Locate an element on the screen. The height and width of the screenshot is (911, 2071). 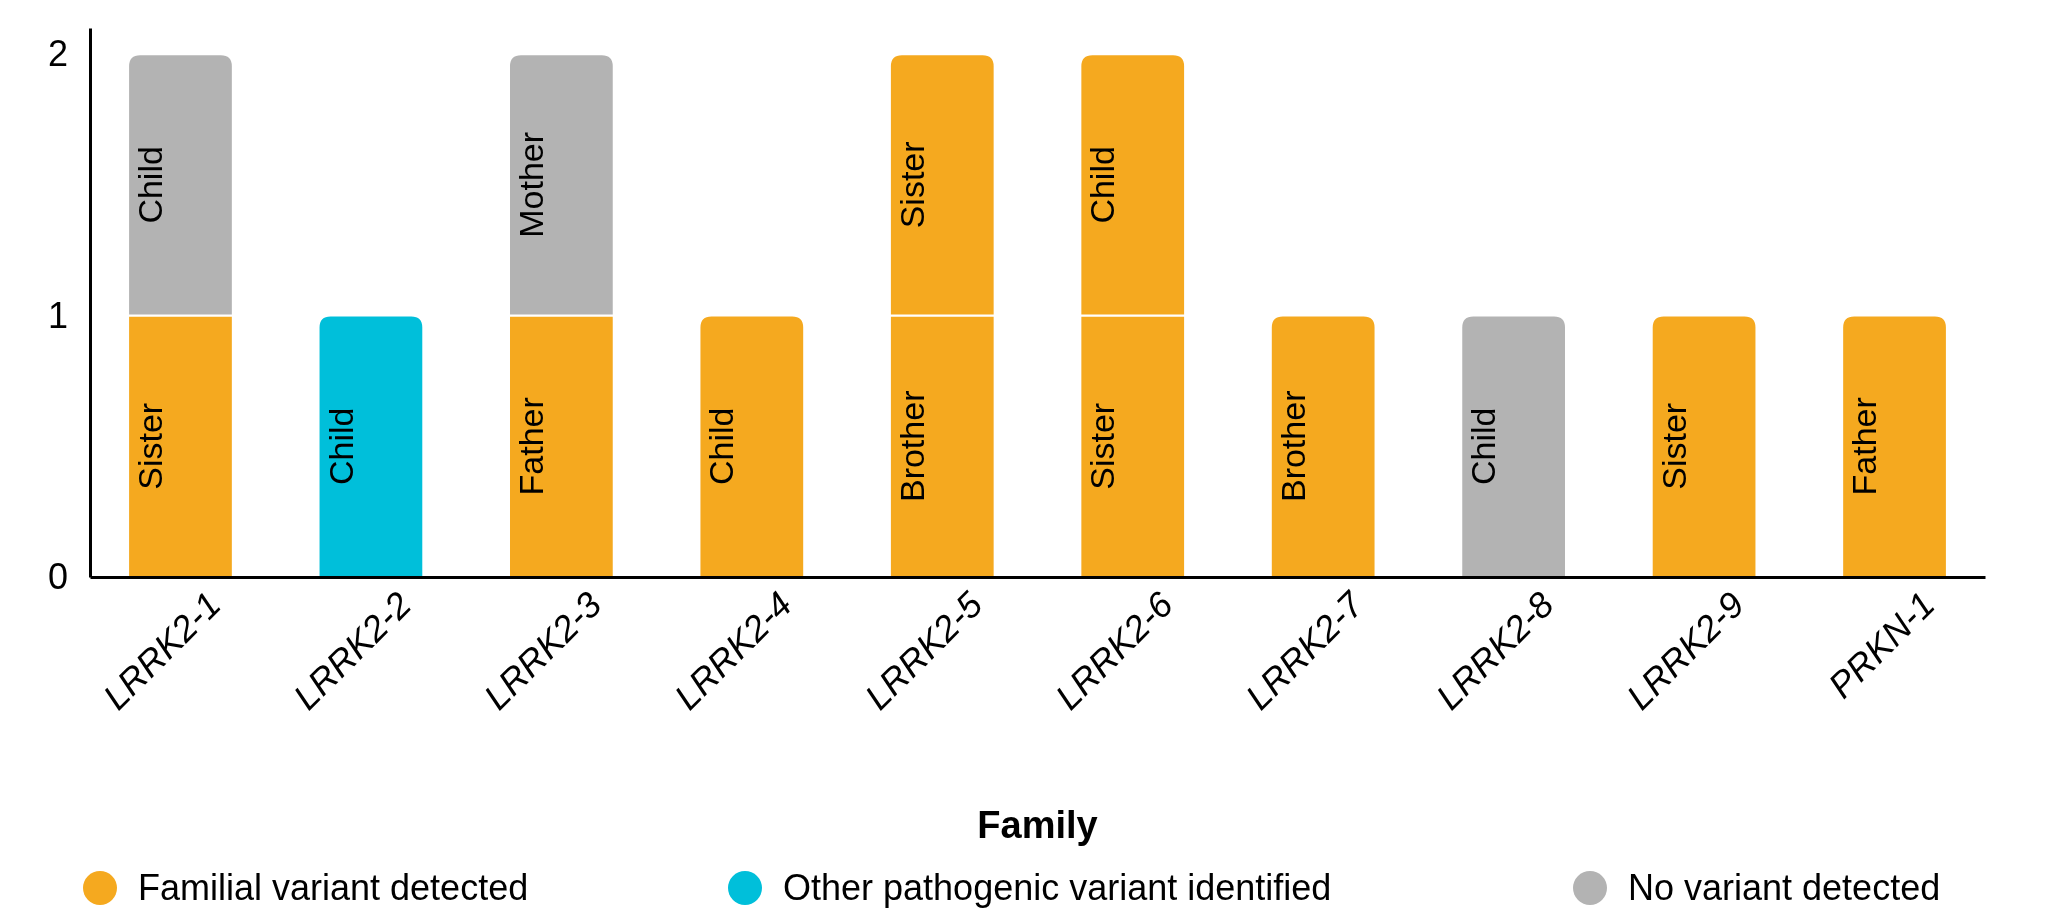
data-label: Mother is located at coordinates (530, 184).